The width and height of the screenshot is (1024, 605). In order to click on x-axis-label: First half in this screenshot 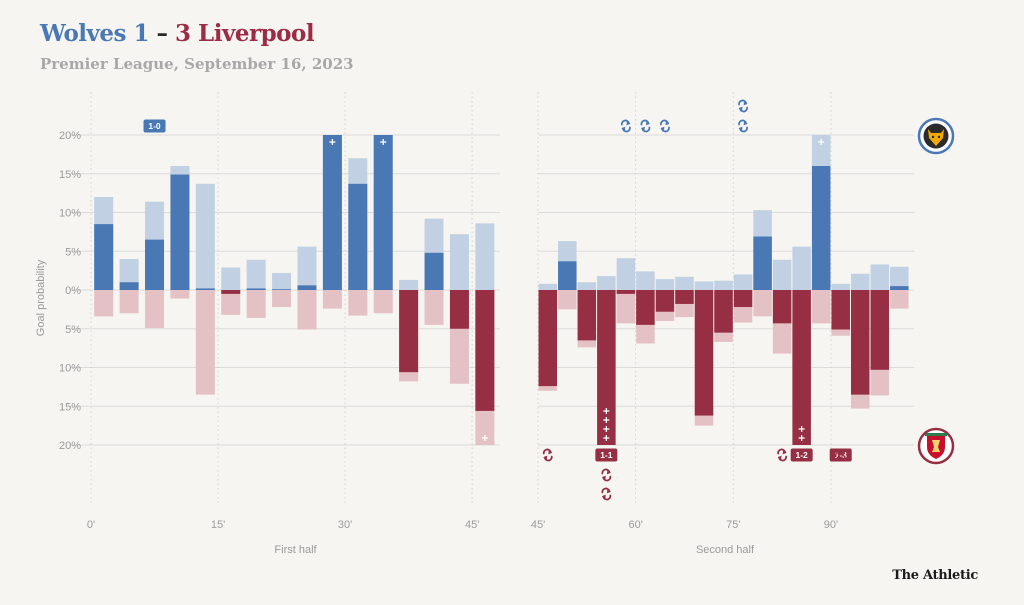, I will do `click(295, 550)`.